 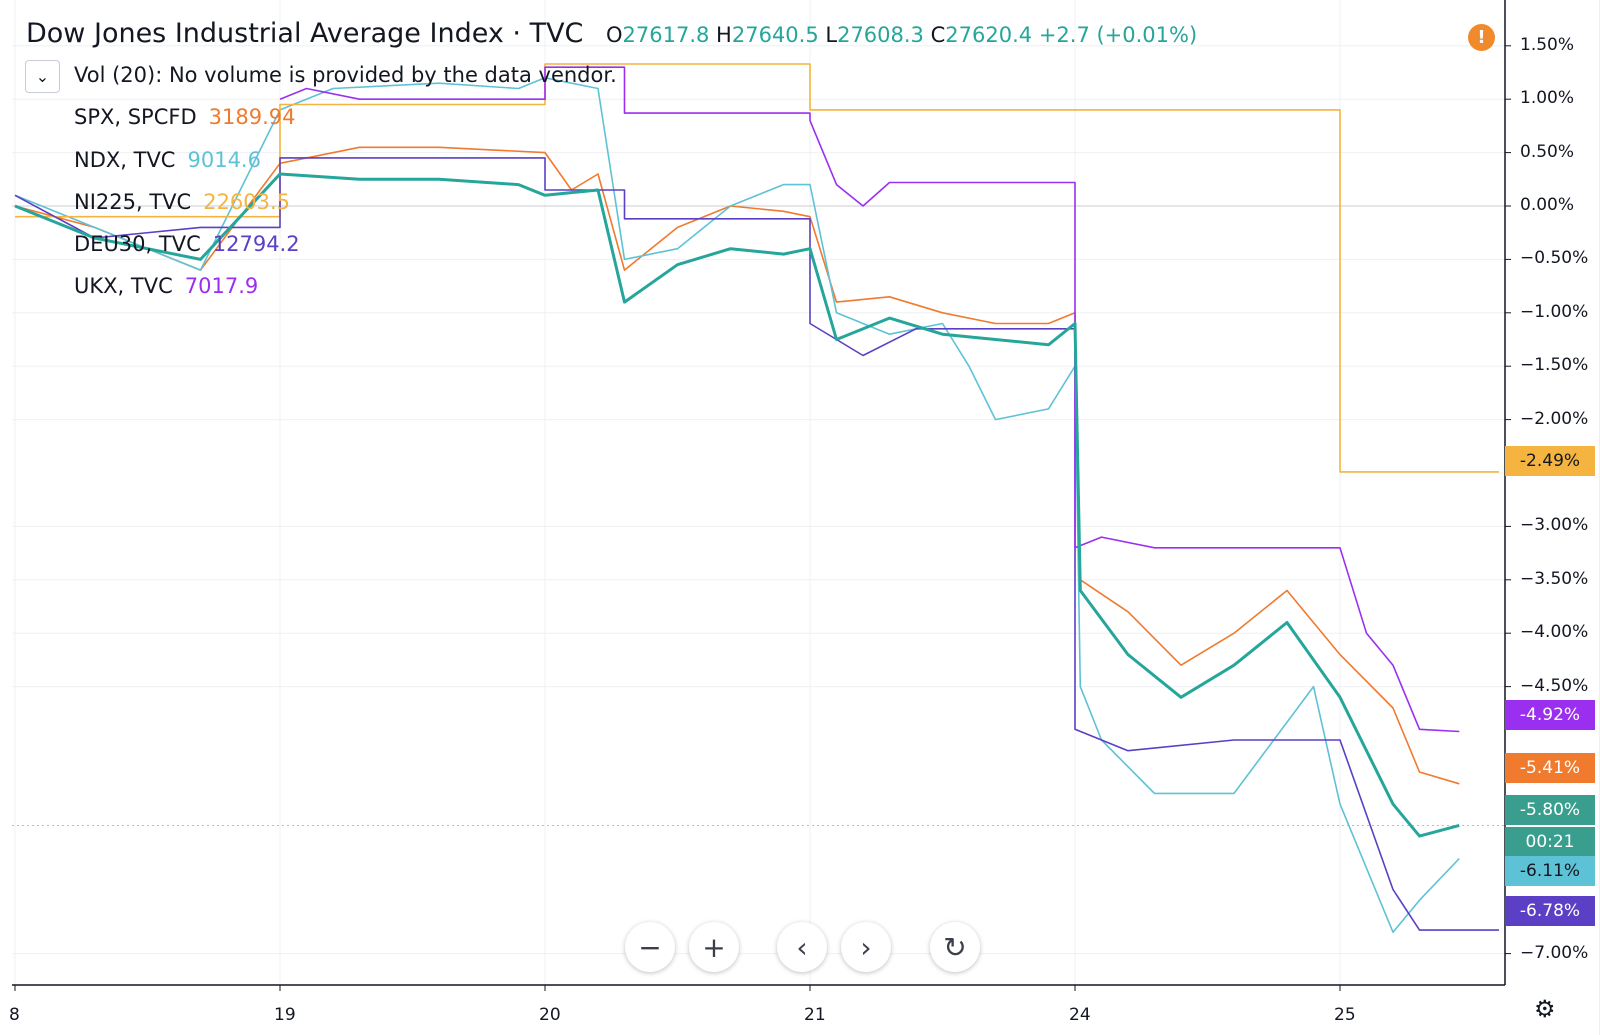 I want to click on reset-chart-button: ↻, so click(x=955, y=947).